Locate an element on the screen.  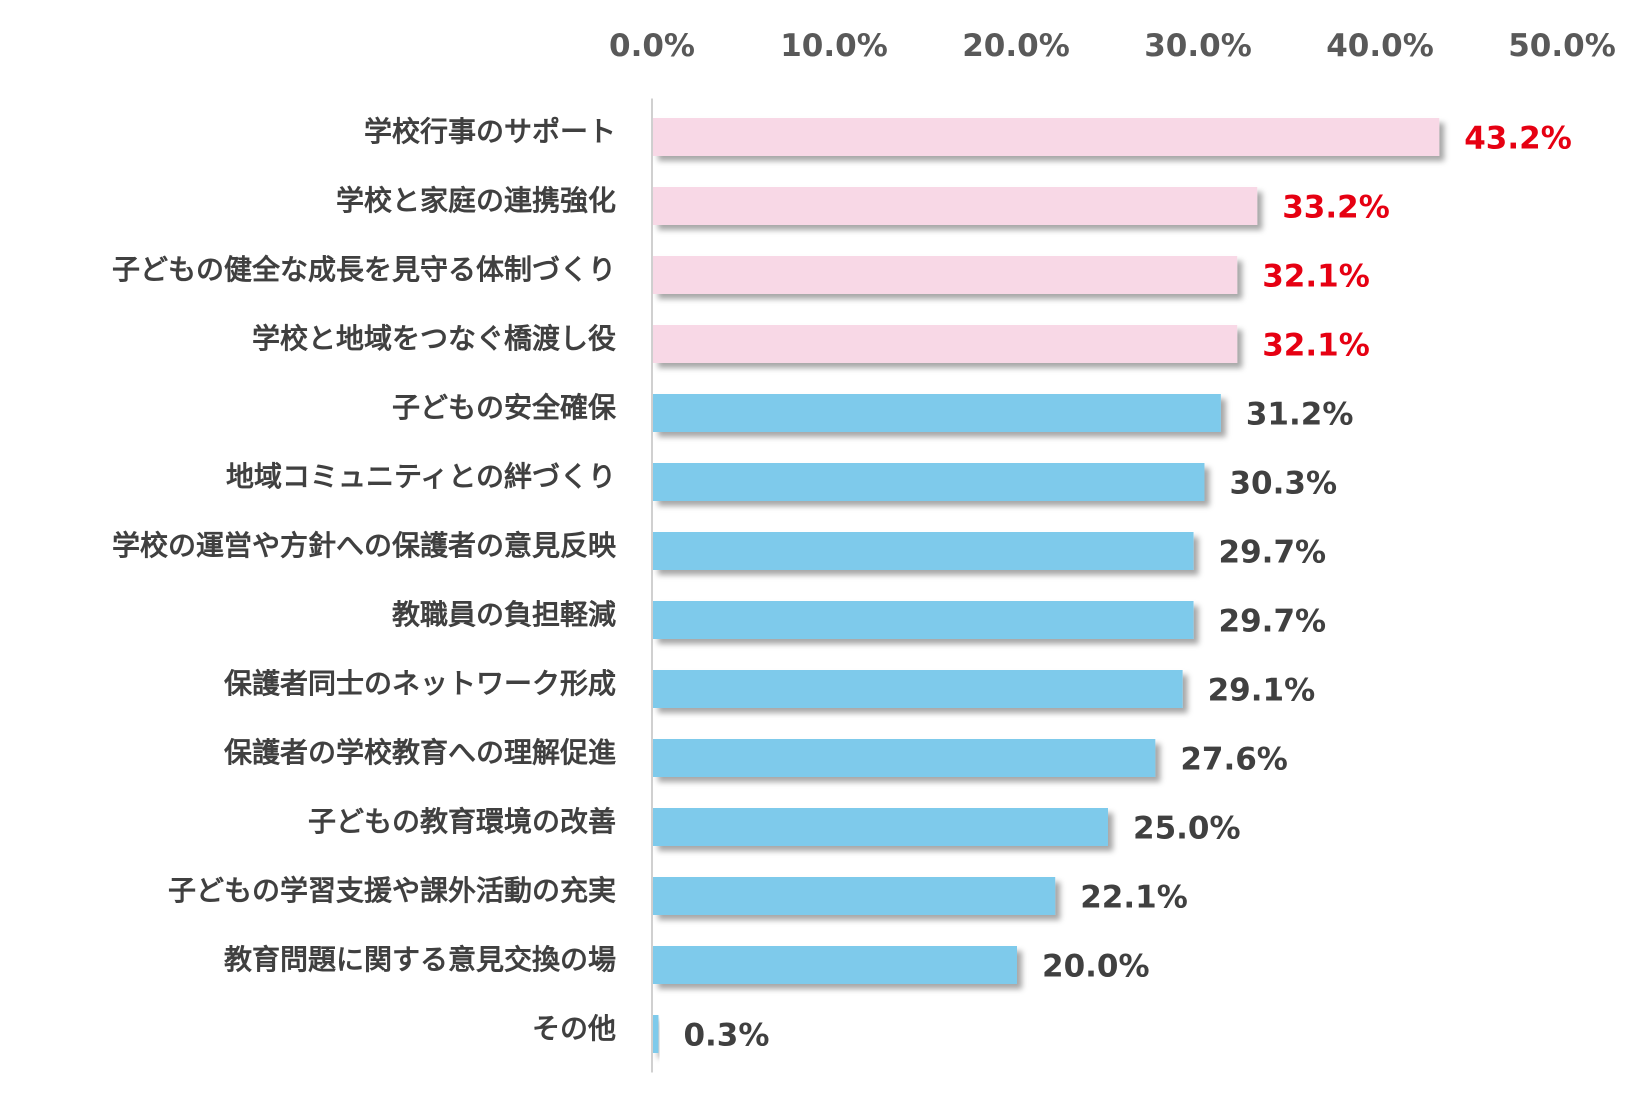
category-label: 地域コミュニティとの絆づくり is located at coordinates (421, 476).